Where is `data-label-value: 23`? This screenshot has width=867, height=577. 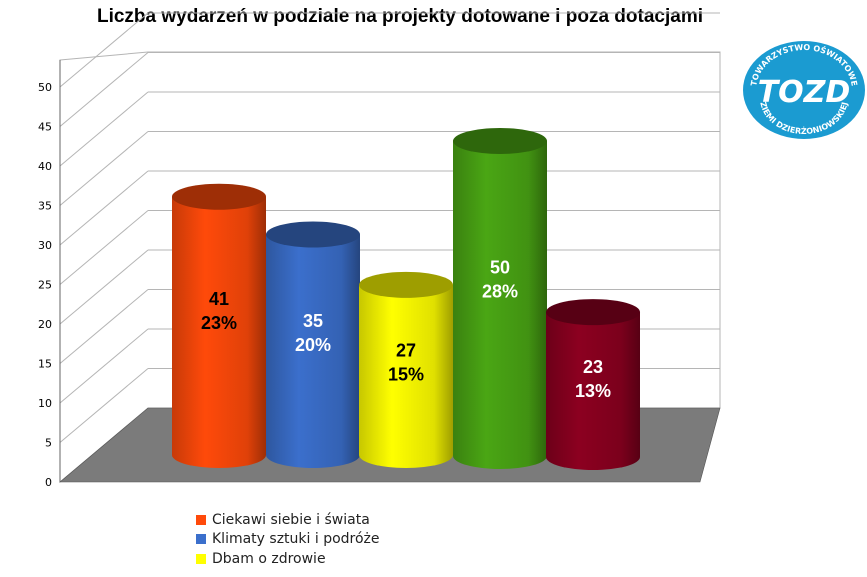
data-label-value: 23 is located at coordinates (593, 367).